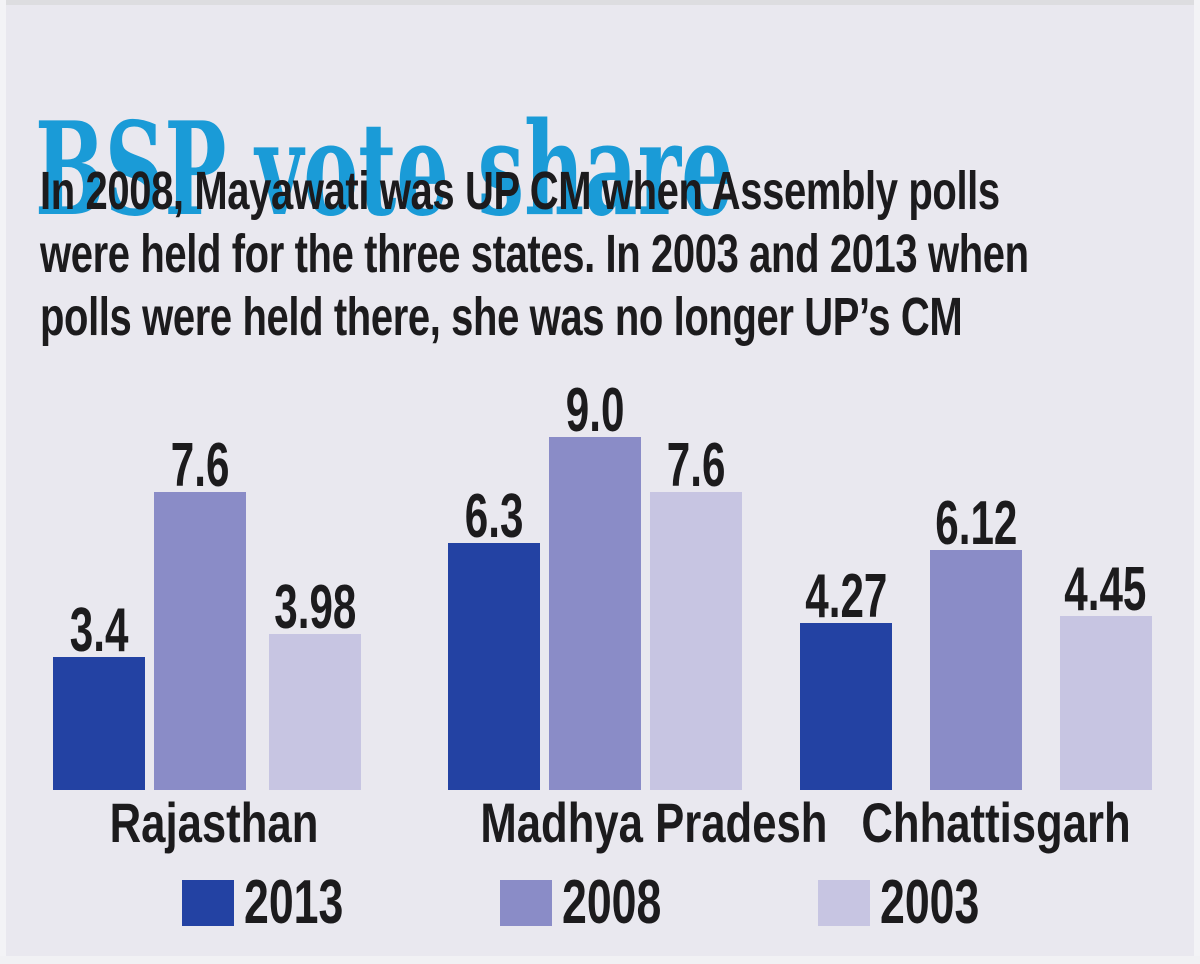  I want to click on chart-title: BSP vote share, so click(384, 169).